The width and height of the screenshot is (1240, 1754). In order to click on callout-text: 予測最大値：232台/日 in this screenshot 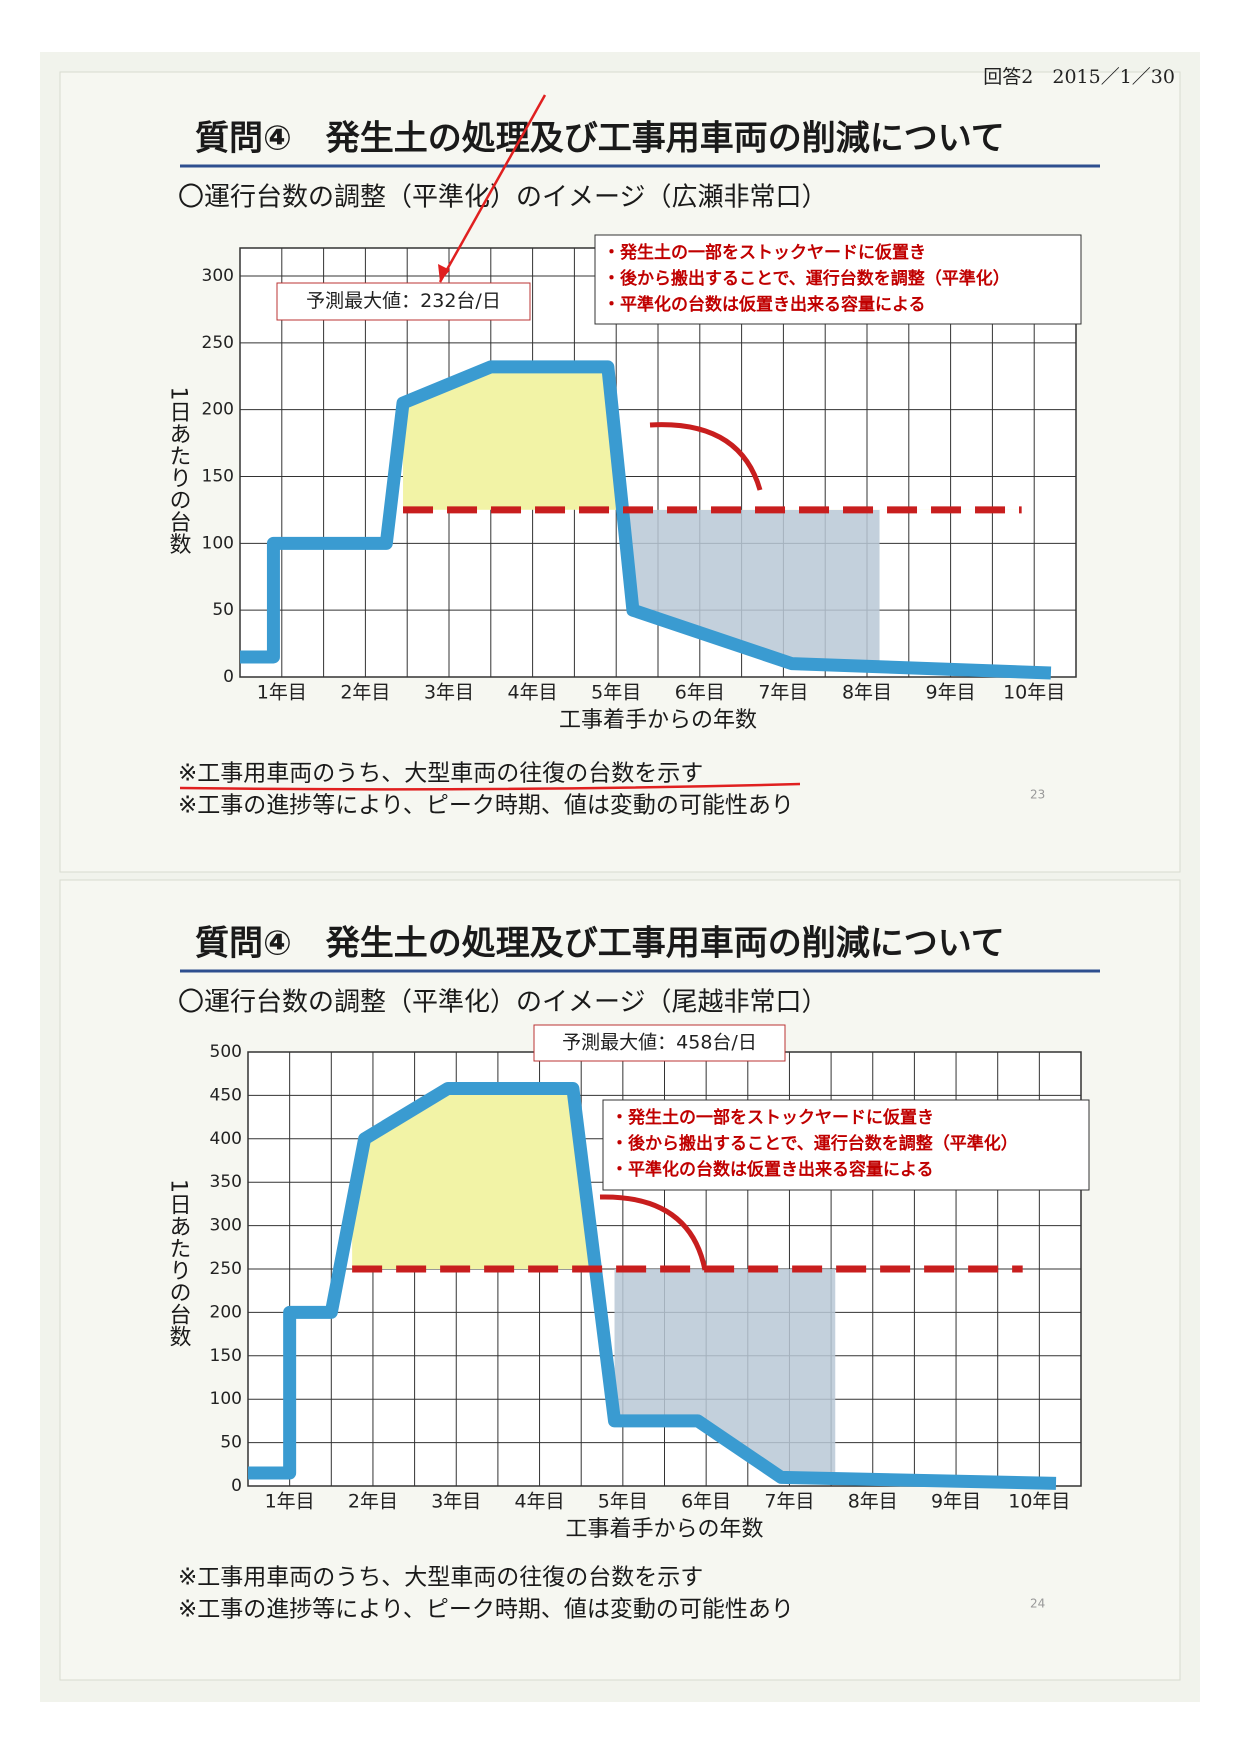, I will do `click(403, 301)`.